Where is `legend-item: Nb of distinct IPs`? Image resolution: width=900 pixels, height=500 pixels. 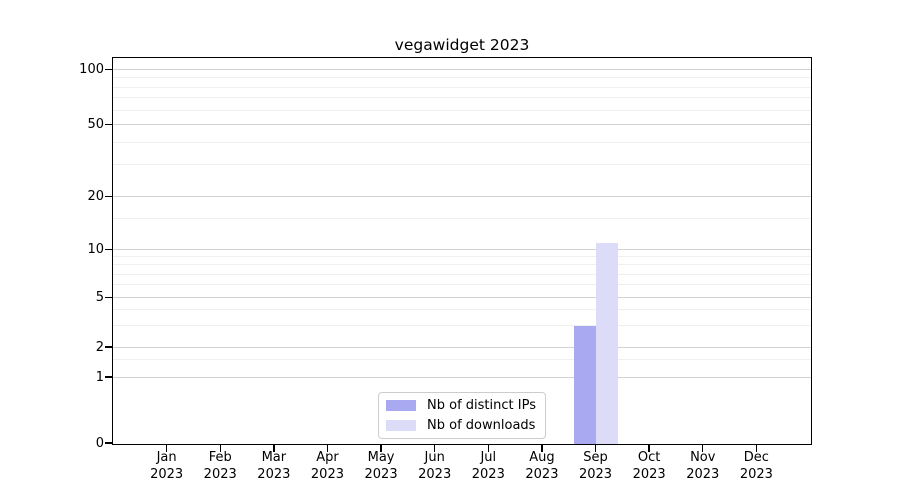 legend-item: Nb of distinct IPs is located at coordinates (461, 405).